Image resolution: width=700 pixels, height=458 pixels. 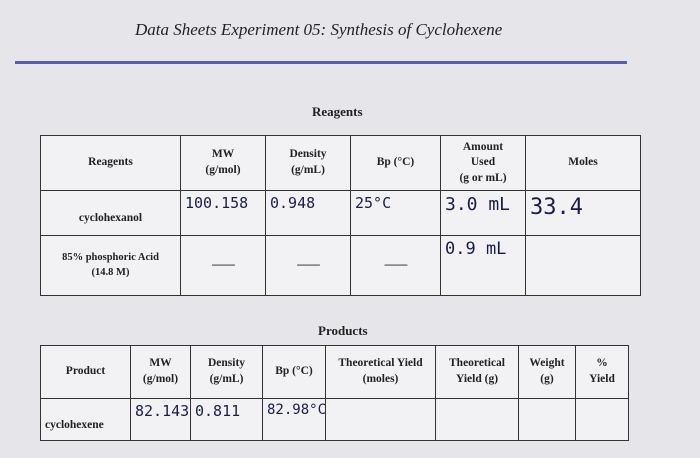 I want to click on cell: 85% phosphoric Acid (14.8 M), so click(x=110, y=265).